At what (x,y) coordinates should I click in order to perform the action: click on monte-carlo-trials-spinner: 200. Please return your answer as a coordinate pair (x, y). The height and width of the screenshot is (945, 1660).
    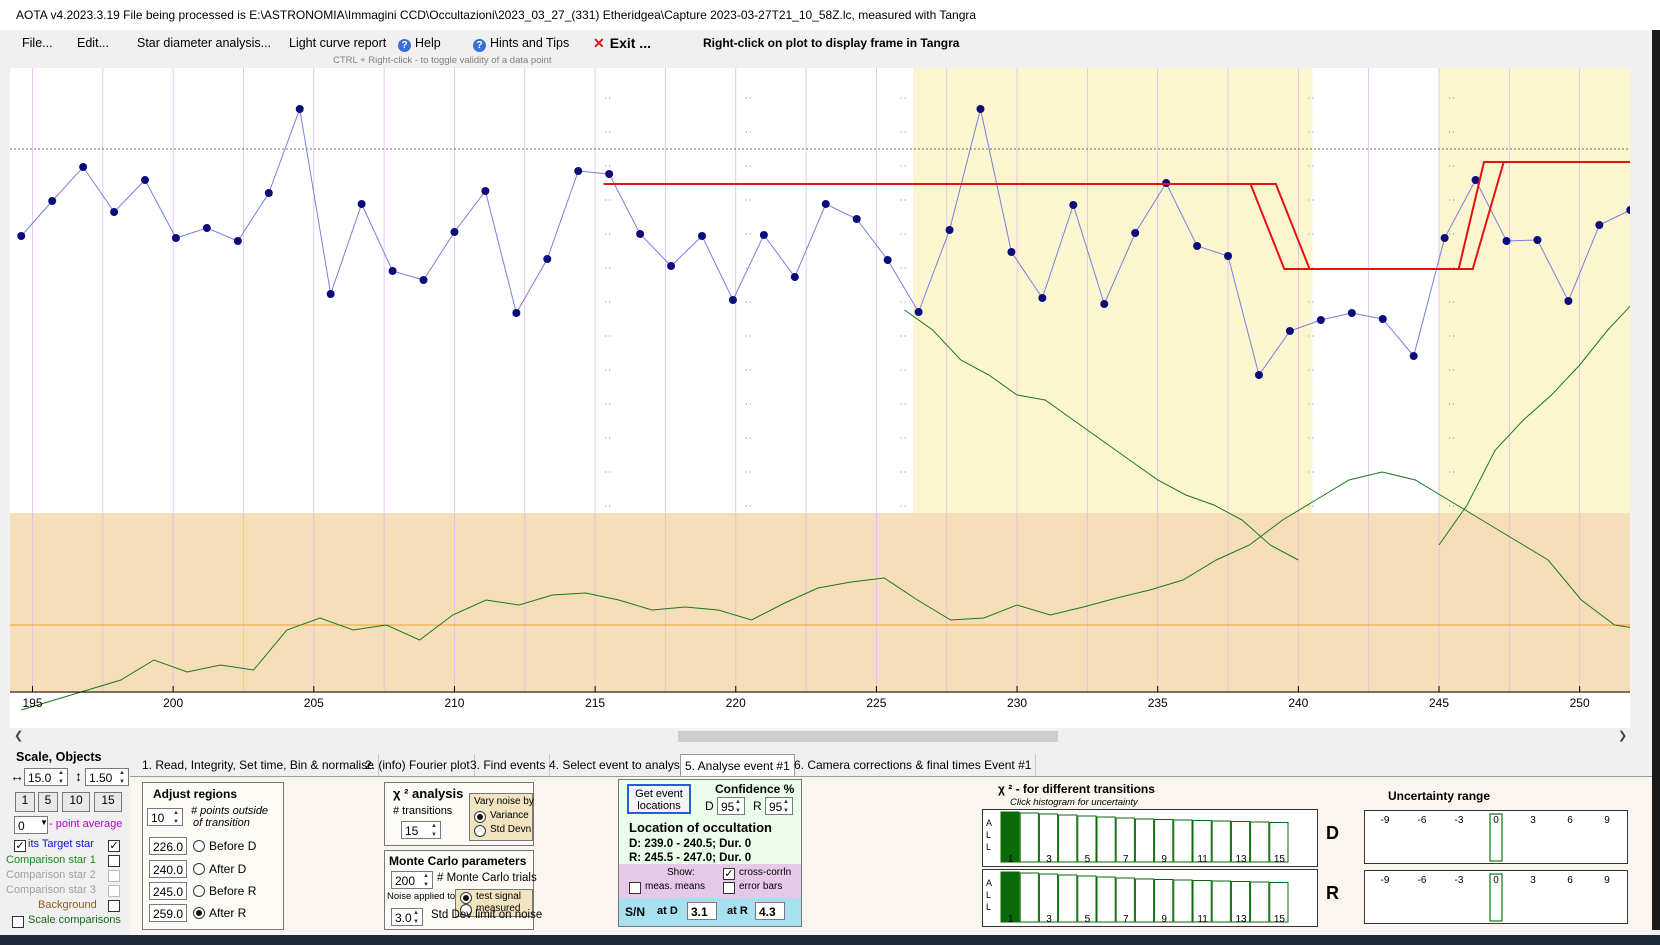
    Looking at the image, I should click on (412, 880).